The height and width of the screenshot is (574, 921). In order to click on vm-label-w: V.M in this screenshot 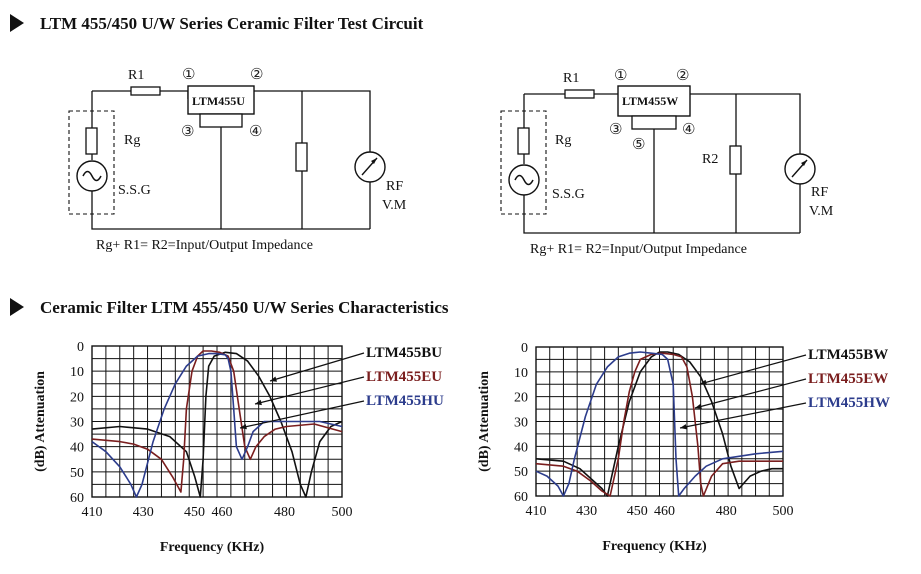, I will do `click(821, 211)`.